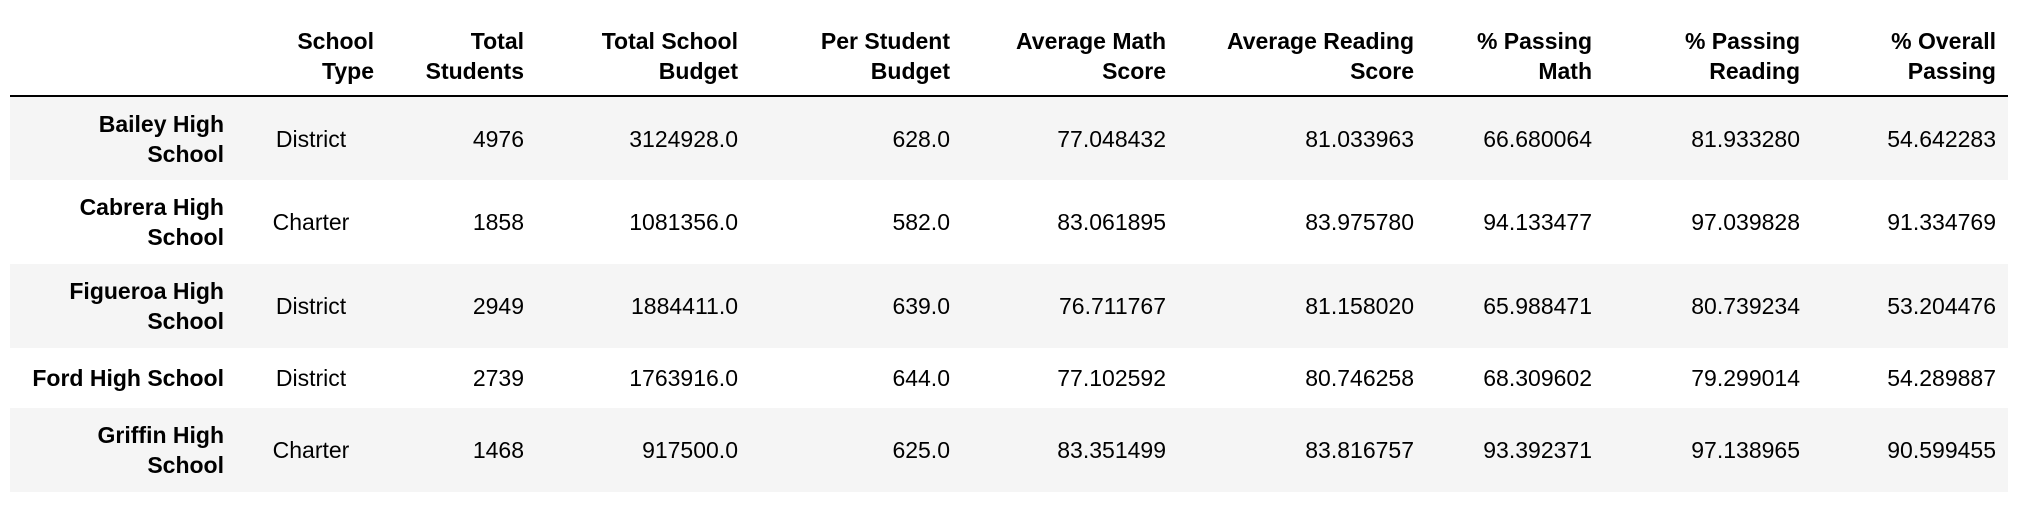 This screenshot has height=522, width=2018. I want to click on cell-total-students: 2949, so click(498, 306).